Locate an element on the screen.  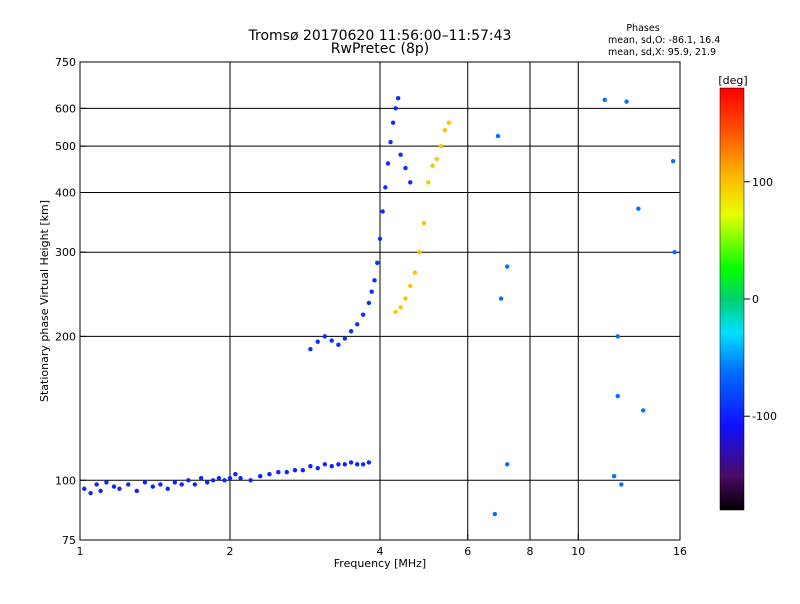
y-tick-layer: 75 100 200 300 400 500 600 750 is located at coordinates (70, 301).